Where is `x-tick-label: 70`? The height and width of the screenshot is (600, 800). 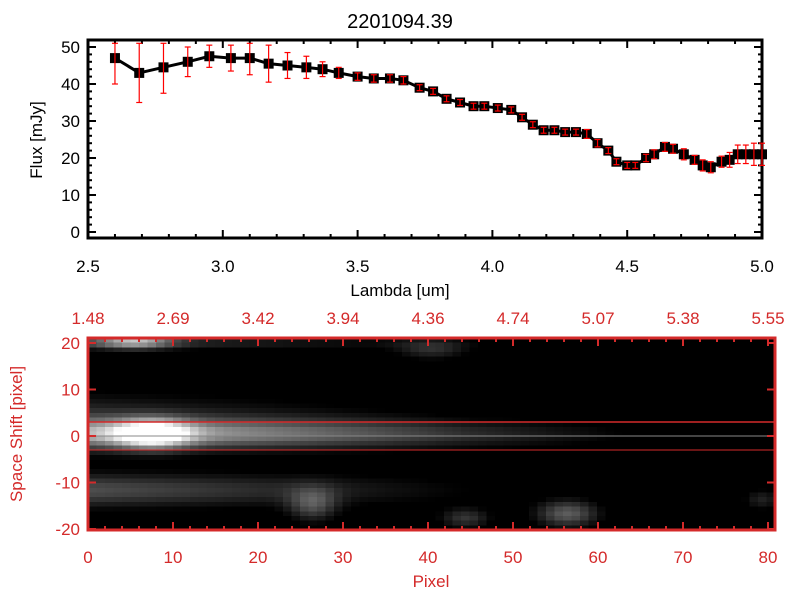 x-tick-label: 70 is located at coordinates (683, 557).